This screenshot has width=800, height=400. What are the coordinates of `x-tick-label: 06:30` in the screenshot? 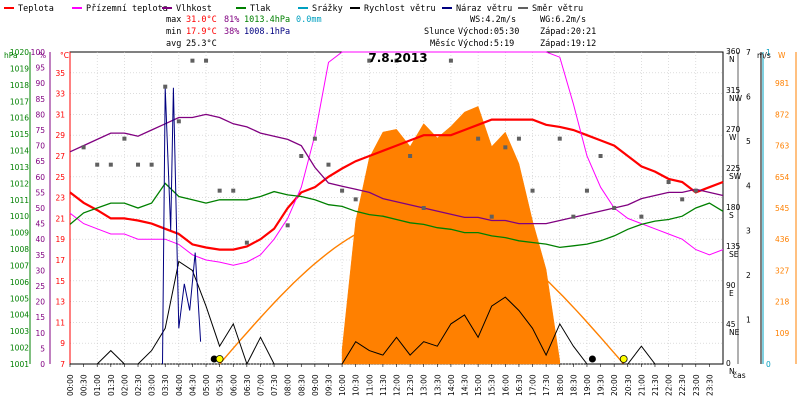 It's located at (247, 385).